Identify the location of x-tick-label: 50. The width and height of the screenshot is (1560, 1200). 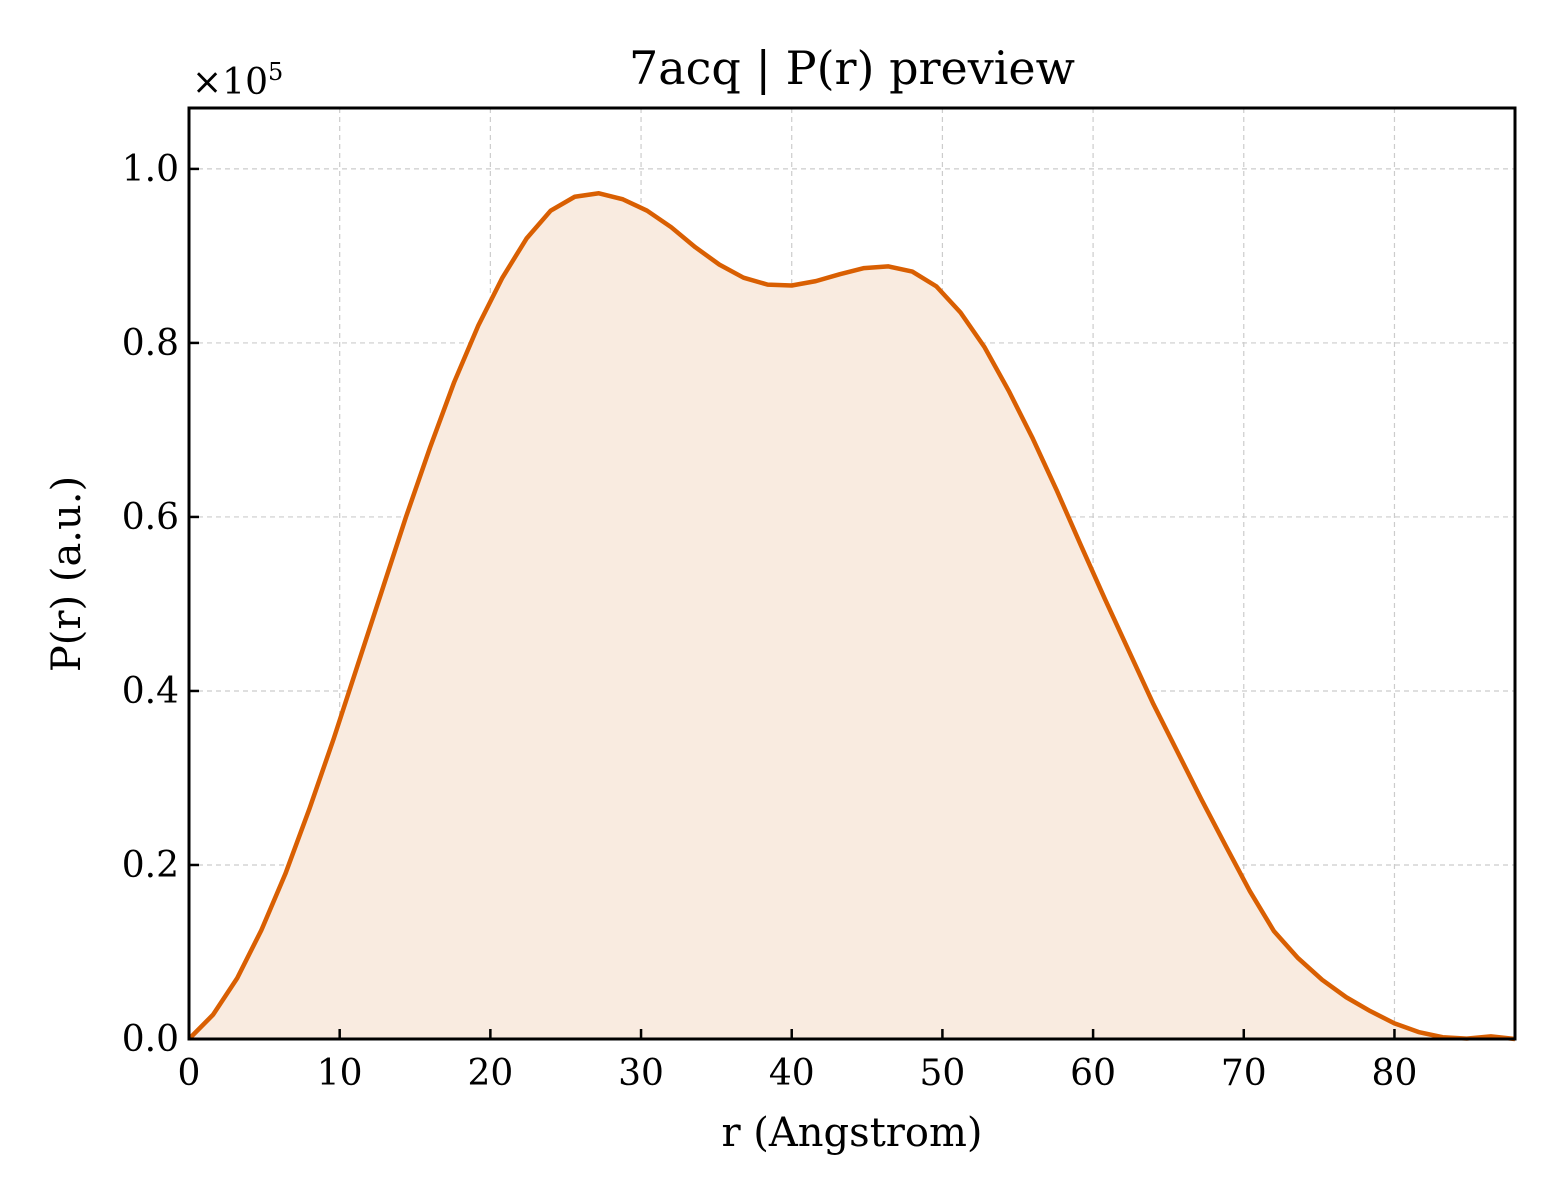
(943, 1073).